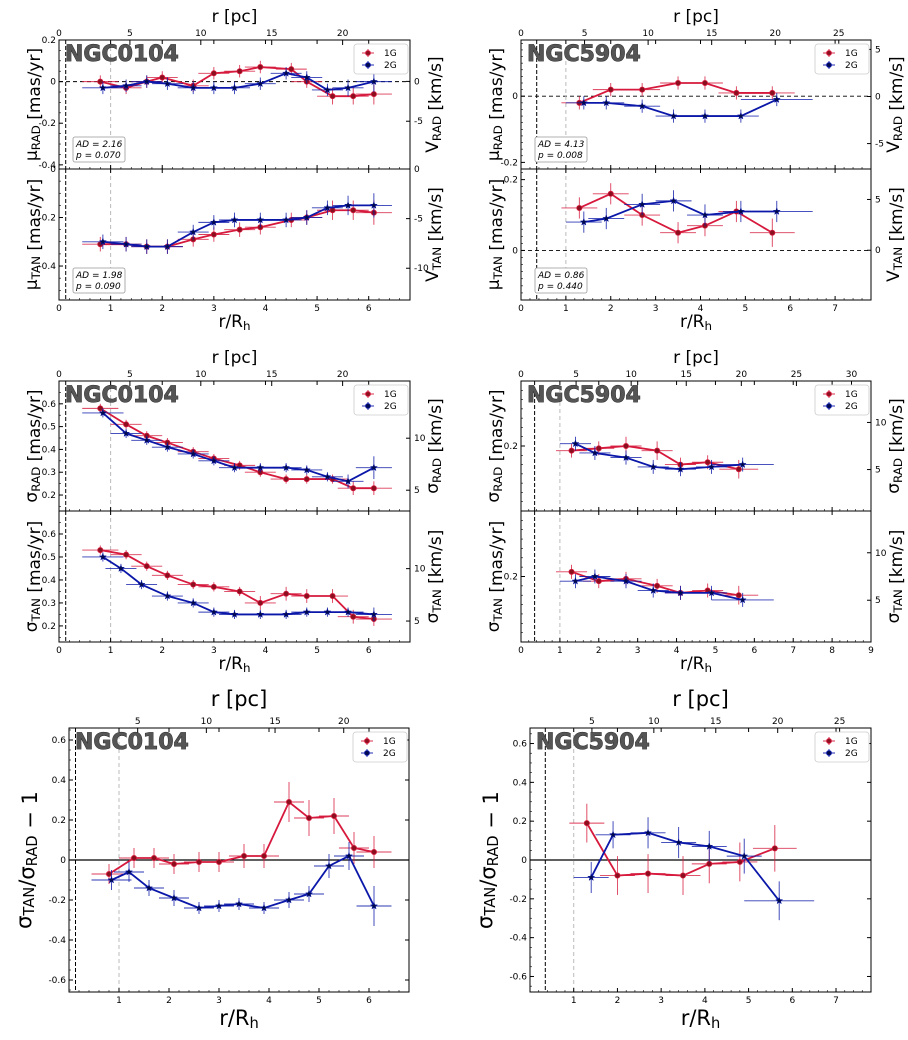 The height and width of the screenshot is (1040, 908). I want to click on y-tick-label: -0.2, so click(47, 219).